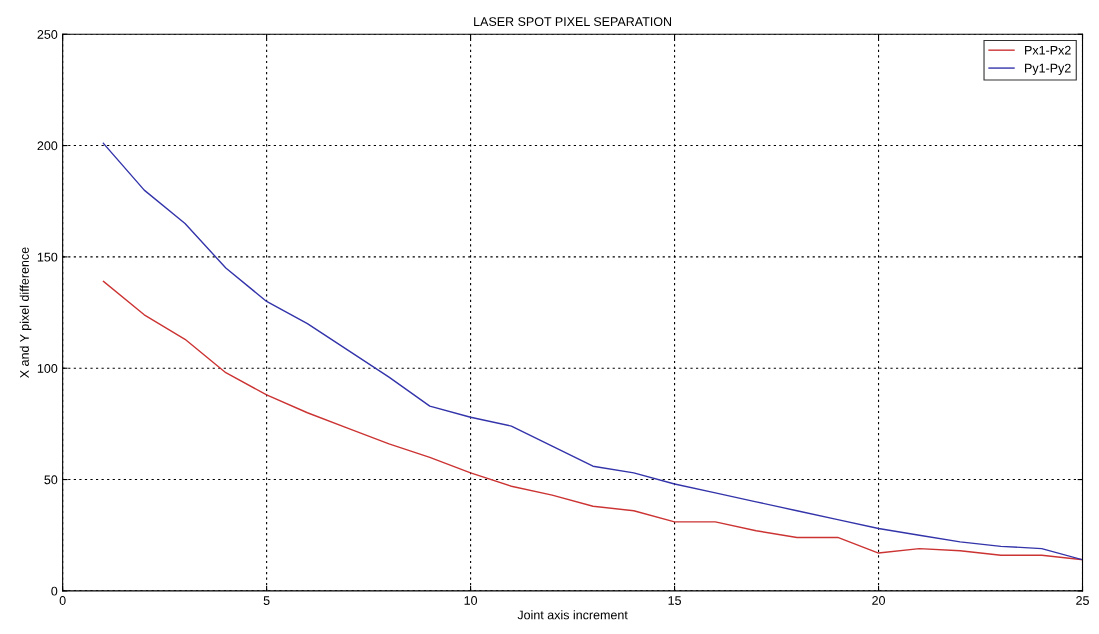  What do you see at coordinates (1048, 69) in the screenshot?
I see `legend-label: Py1-Py2` at bounding box center [1048, 69].